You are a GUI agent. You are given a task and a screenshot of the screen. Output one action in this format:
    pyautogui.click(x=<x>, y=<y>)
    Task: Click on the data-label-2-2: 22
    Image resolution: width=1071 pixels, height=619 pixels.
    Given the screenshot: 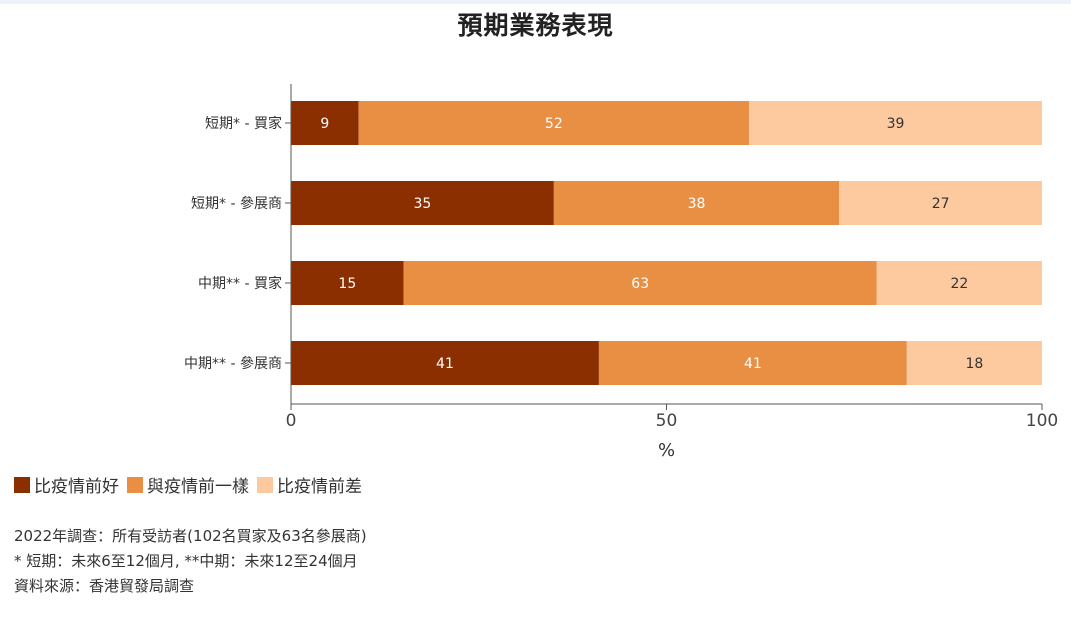 What is the action you would take?
    pyautogui.click(x=959, y=284)
    